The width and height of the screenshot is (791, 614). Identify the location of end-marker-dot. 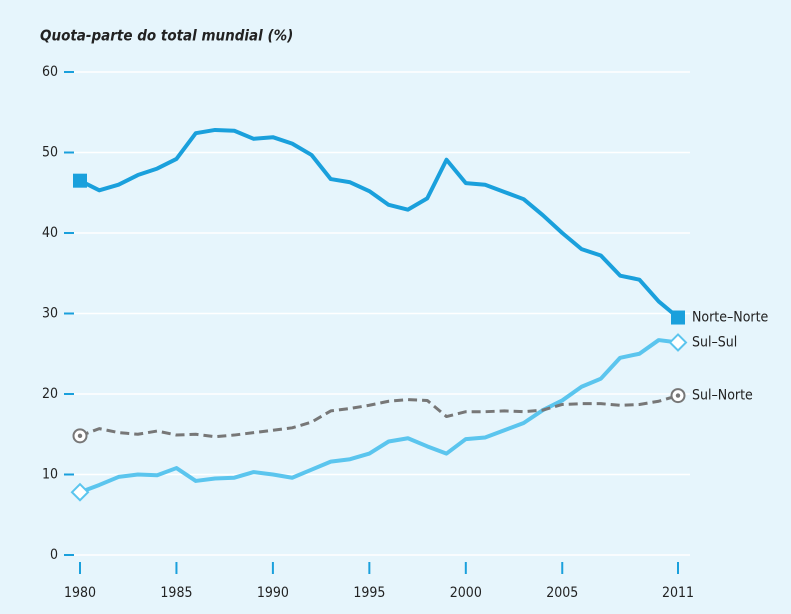
(678, 395).